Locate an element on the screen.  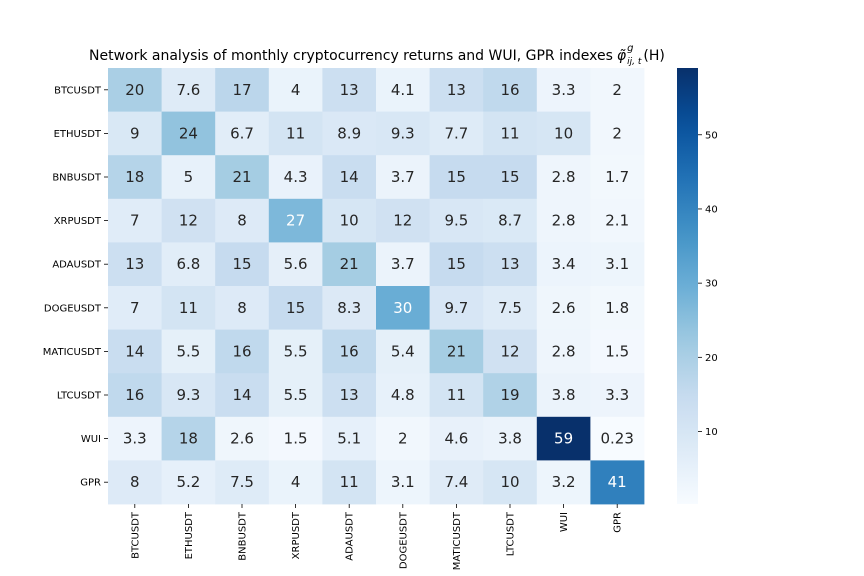
cell-value-label: 20 is located at coordinates (134, 90).